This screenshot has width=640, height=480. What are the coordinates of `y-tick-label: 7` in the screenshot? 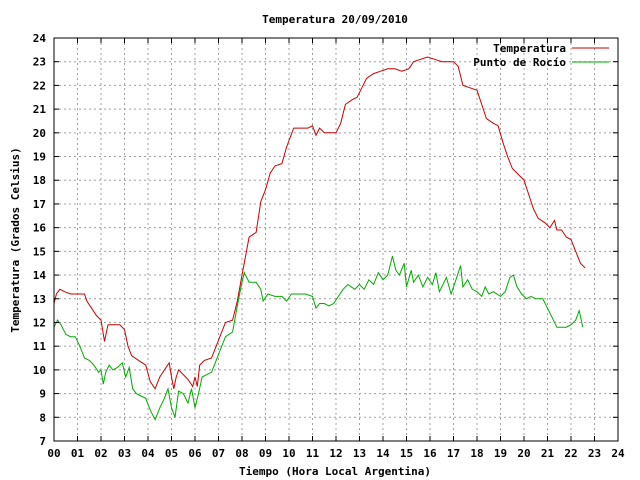 It's located at (42, 441).